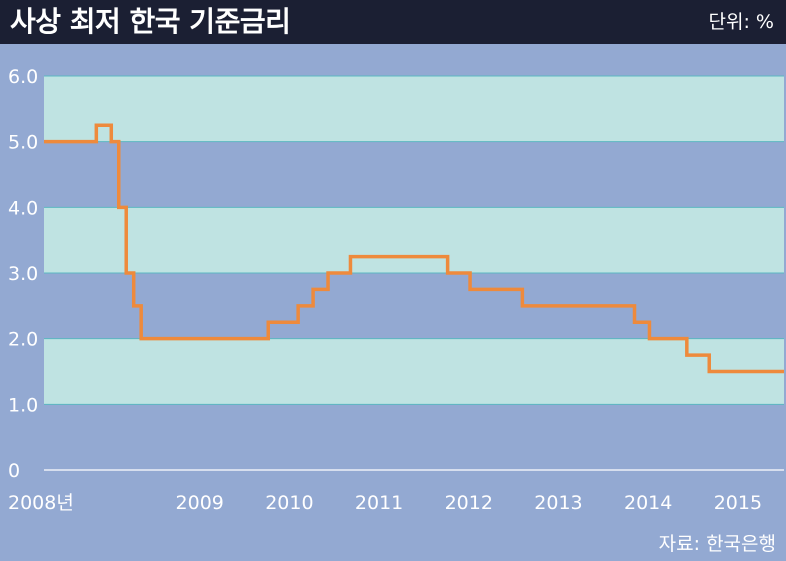  What do you see at coordinates (717, 544) in the screenshot?
I see `source-note: 자료: 한국은행` at bounding box center [717, 544].